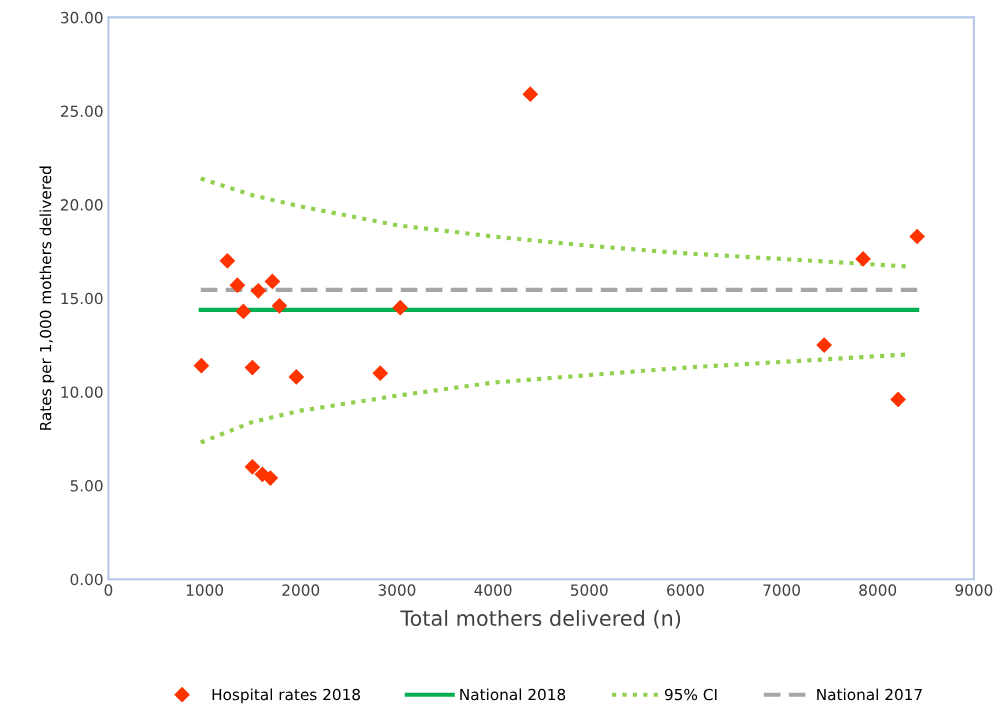 The height and width of the screenshot is (724, 1004). What do you see at coordinates (974, 590) in the screenshot?
I see `x-tick-label: 9000` at bounding box center [974, 590].